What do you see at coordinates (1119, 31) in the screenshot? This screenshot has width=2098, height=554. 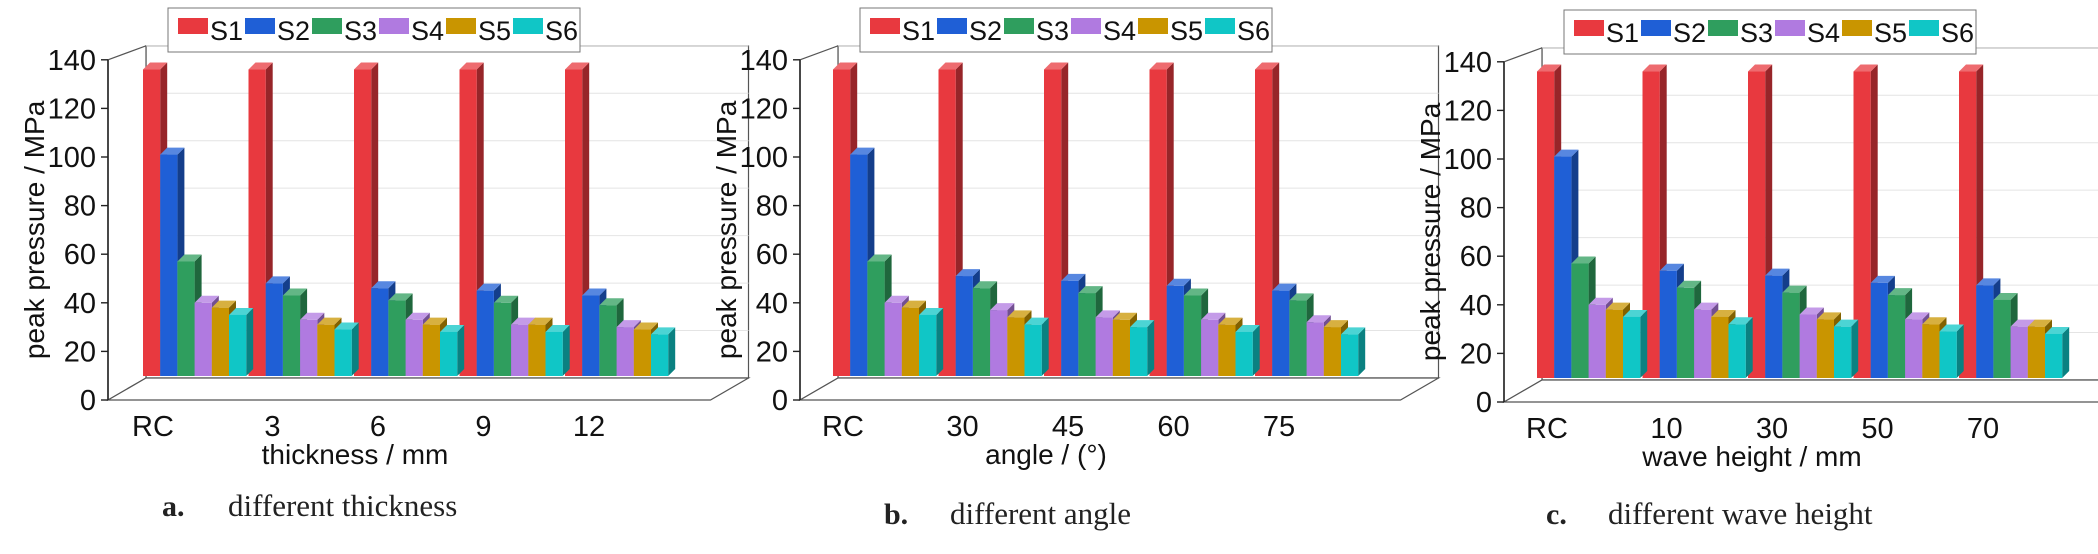 I see `legend-label: S4` at bounding box center [1119, 31].